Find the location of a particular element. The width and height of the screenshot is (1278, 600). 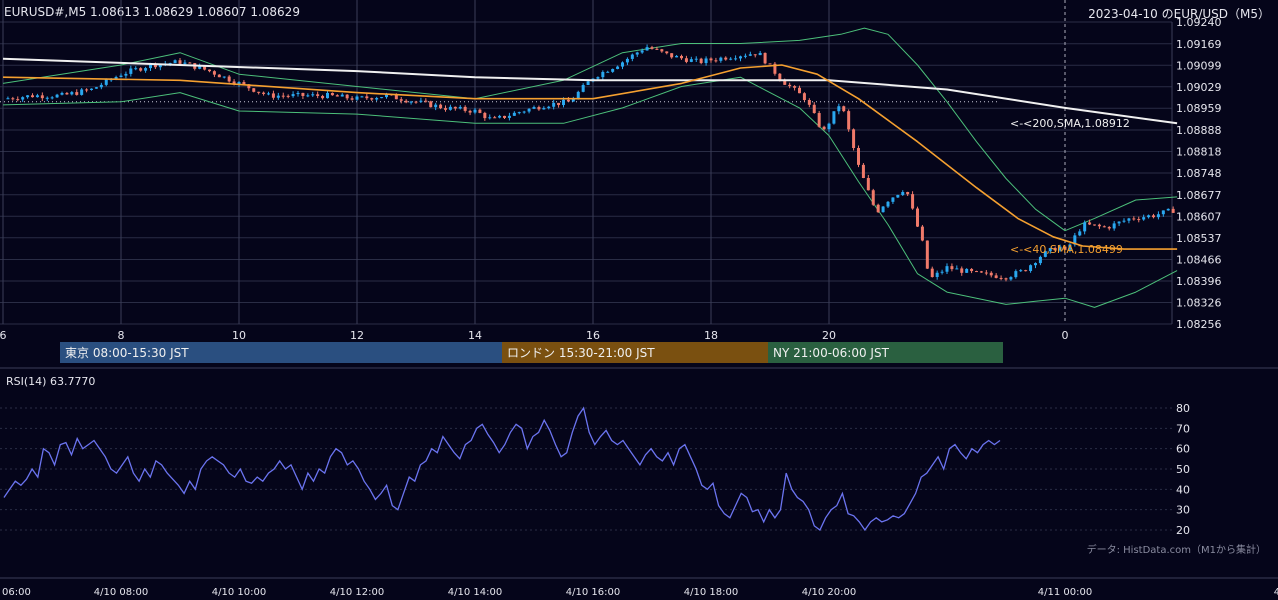

rsi-y-tick-label: 60 is located at coordinates (1183, 449).